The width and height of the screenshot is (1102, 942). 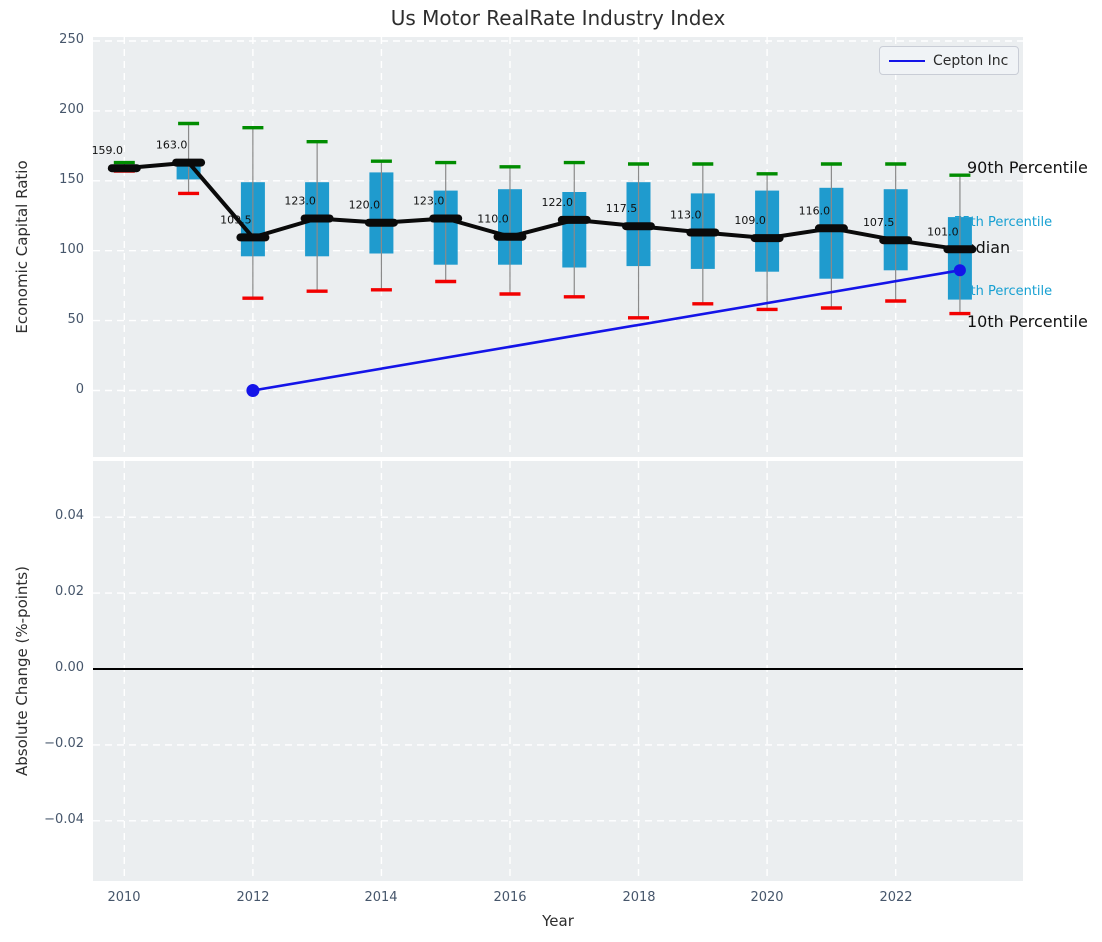 What do you see at coordinates (79, 389) in the screenshot?
I see `top-y-tick-label: 0` at bounding box center [79, 389].